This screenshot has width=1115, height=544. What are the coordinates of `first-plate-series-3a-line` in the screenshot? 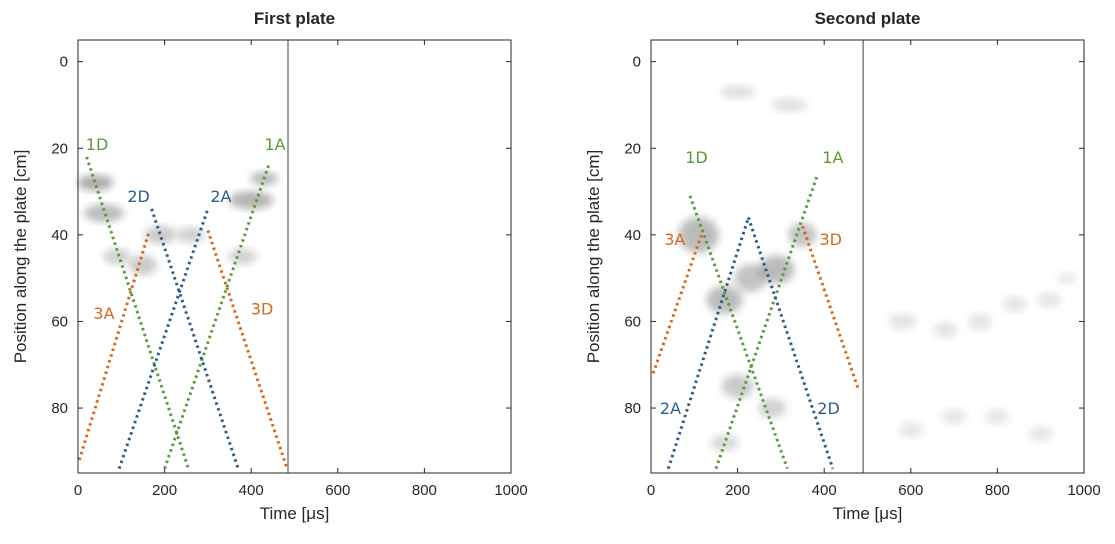 It's located at (114, 345).